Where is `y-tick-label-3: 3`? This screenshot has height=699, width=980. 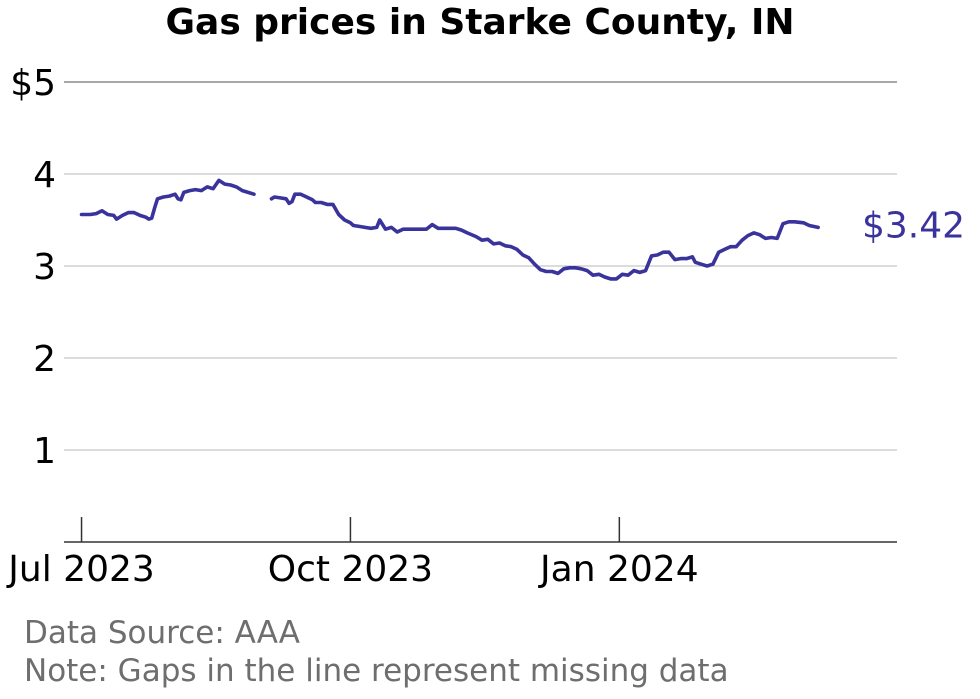
y-tick-label-3: 3 is located at coordinates (44, 267).